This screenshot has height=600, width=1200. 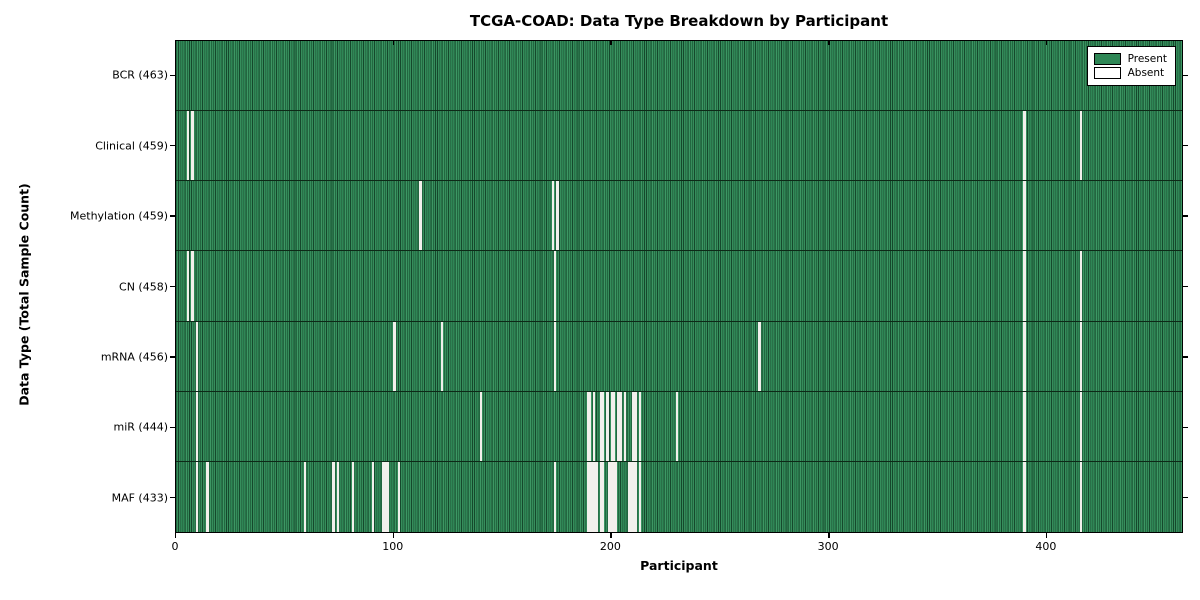 I want to click on row-band-Clinical, so click(x=679, y=146).